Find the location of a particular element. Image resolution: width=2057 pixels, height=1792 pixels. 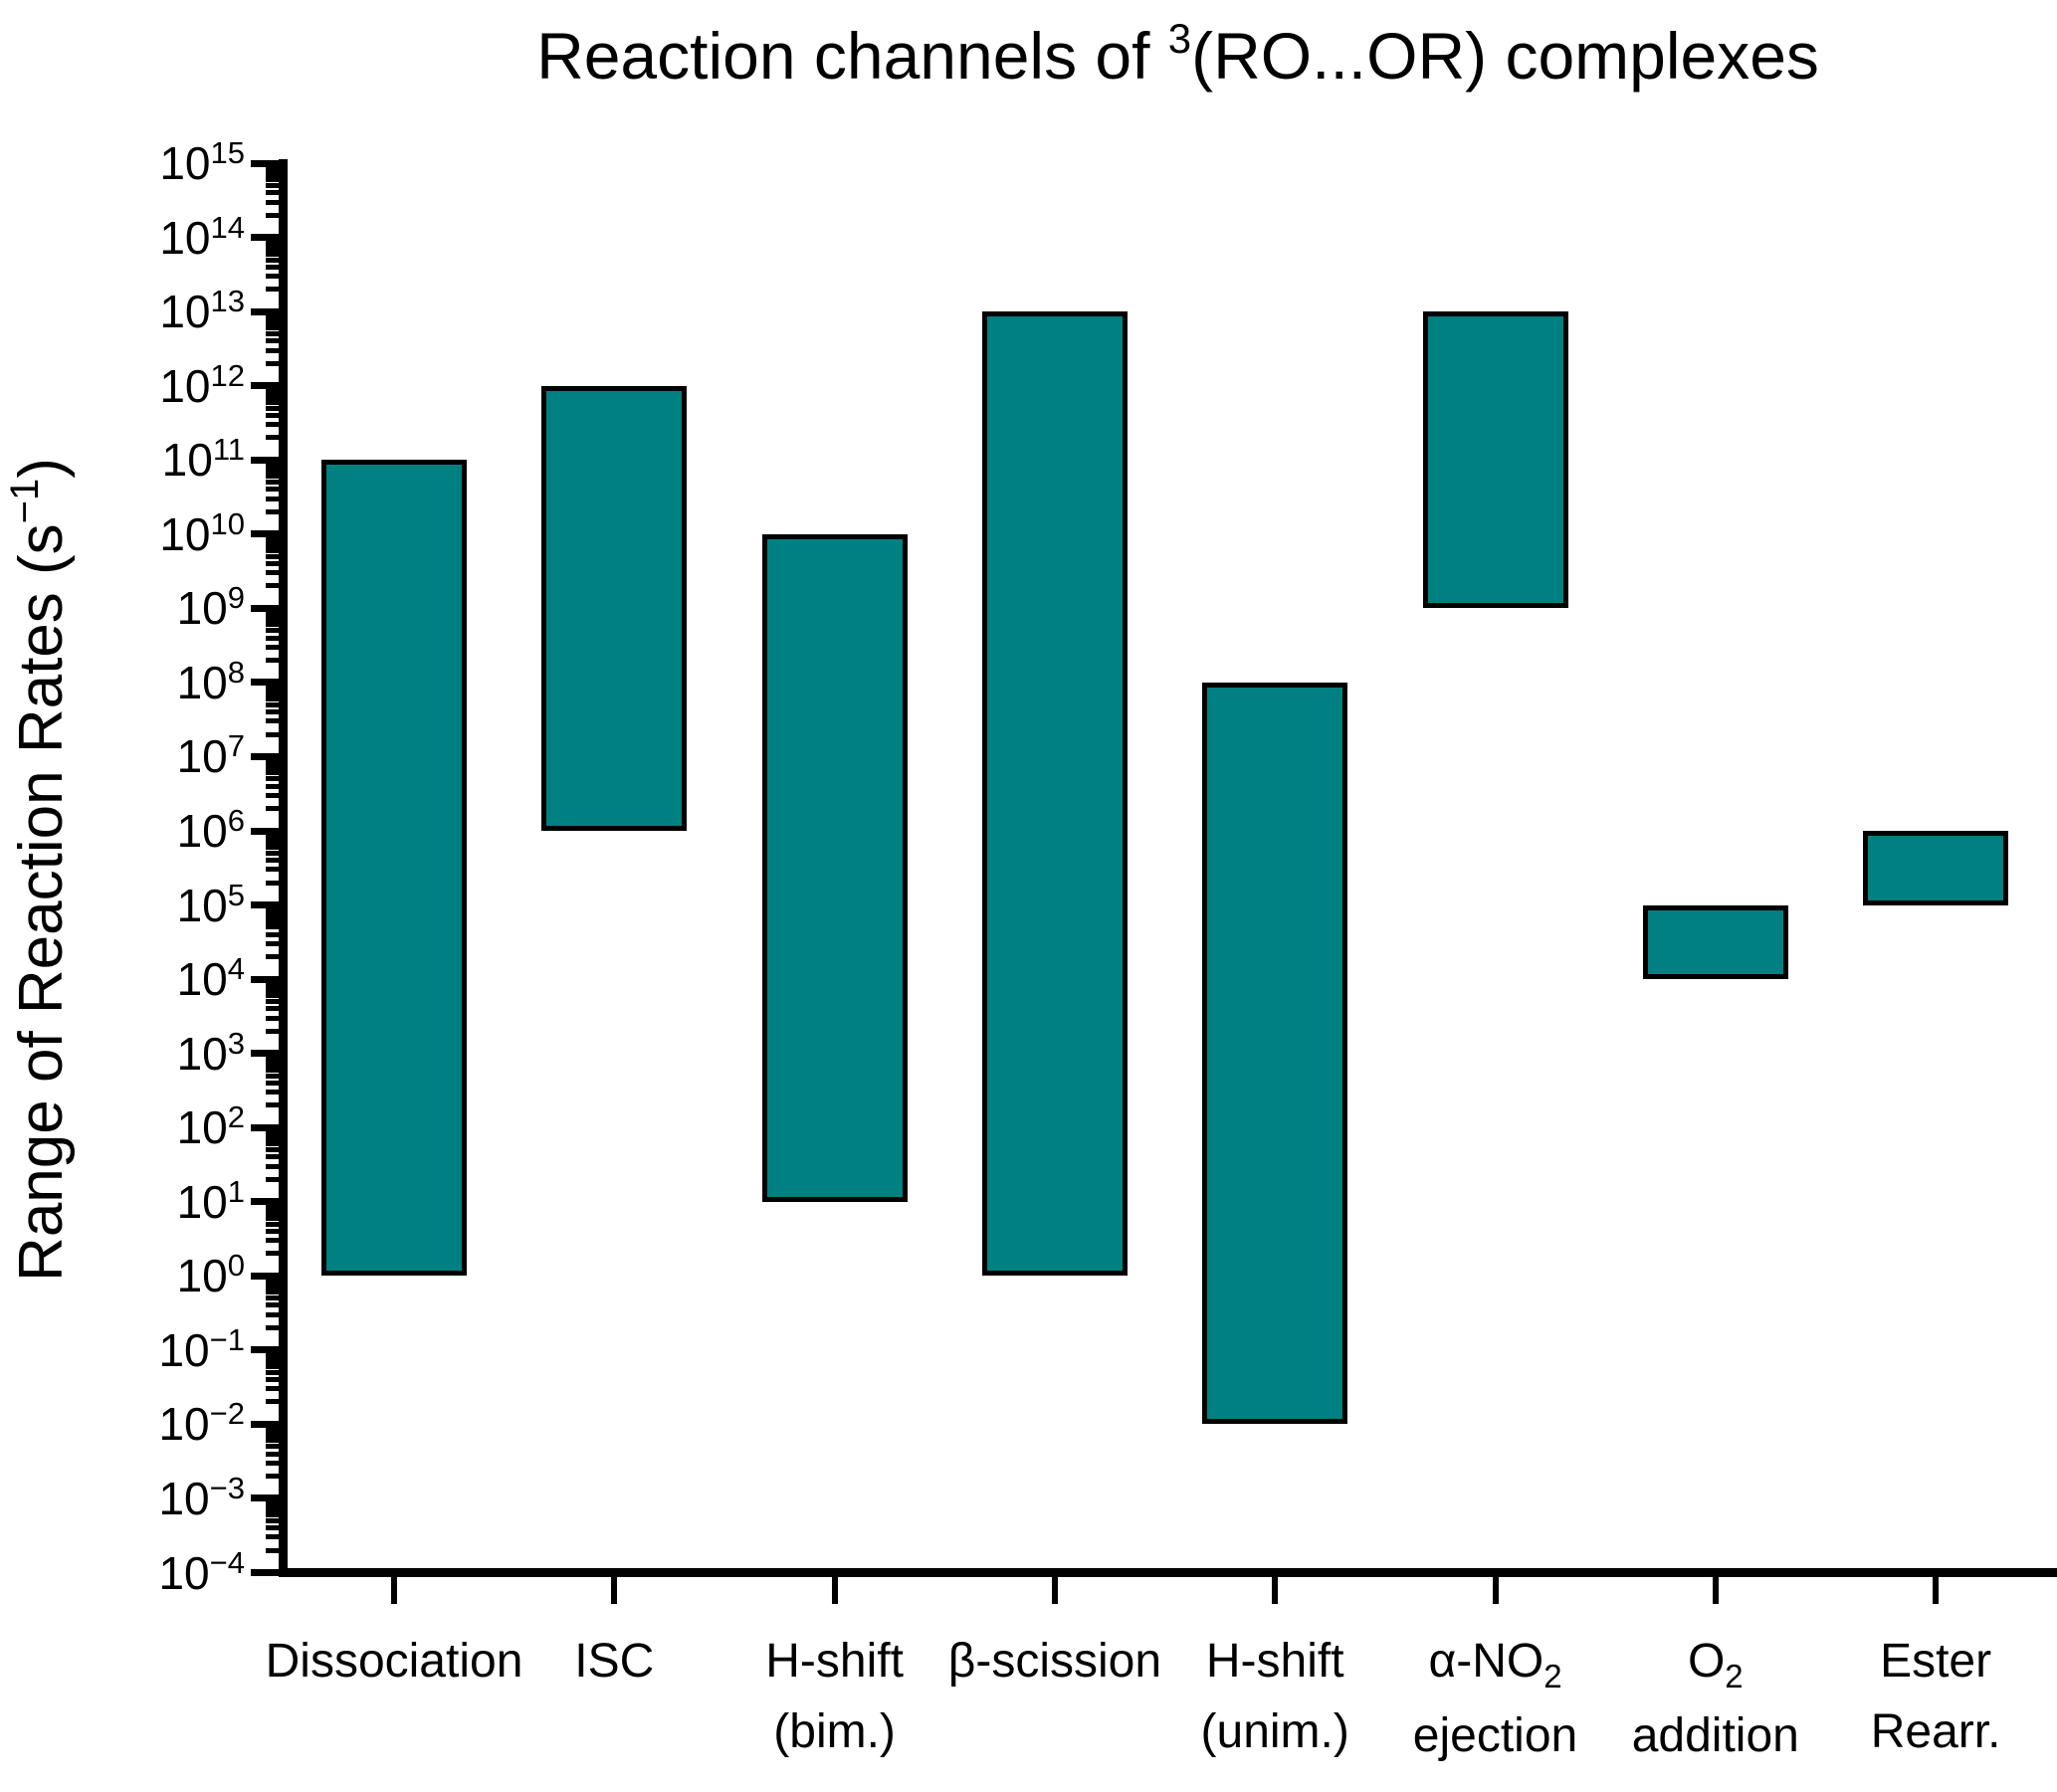

bar-o-addition is located at coordinates (1715, 942).